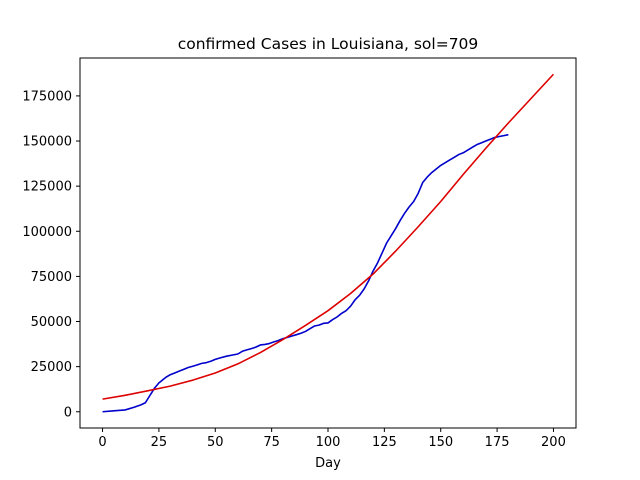 The image size is (640, 480). I want to click on x-axis: 0 25 50 75 100 125 150 175 200, so click(332, 439).